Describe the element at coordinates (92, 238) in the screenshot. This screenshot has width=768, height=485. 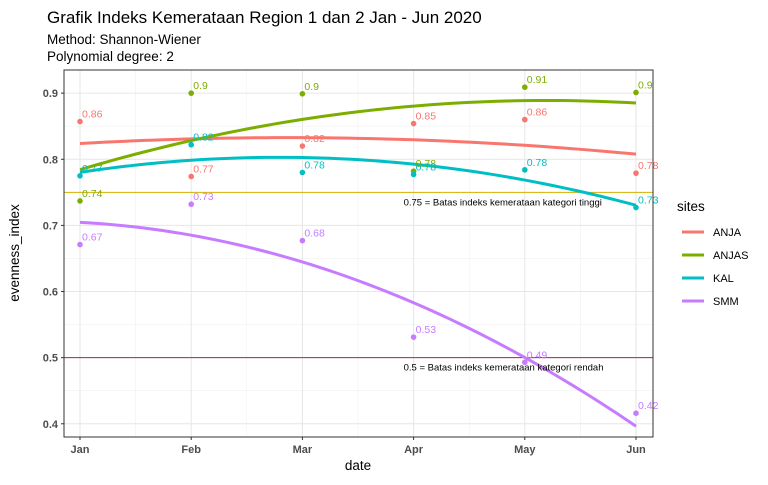
I see `data-label-smm: 0.67` at that location.